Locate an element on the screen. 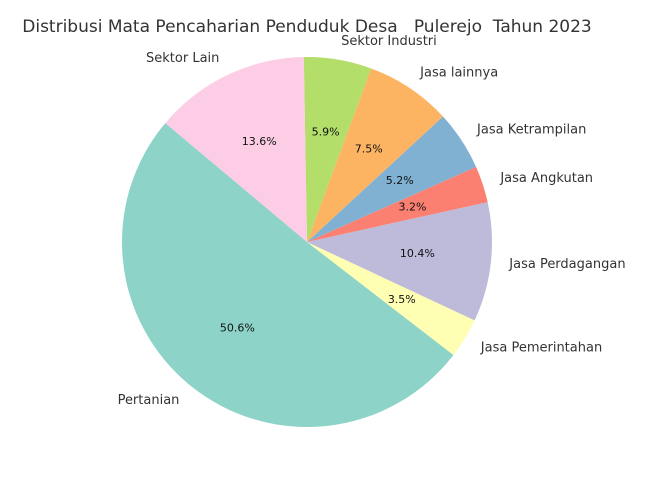  percent-label: 13.6% is located at coordinates (259, 141).